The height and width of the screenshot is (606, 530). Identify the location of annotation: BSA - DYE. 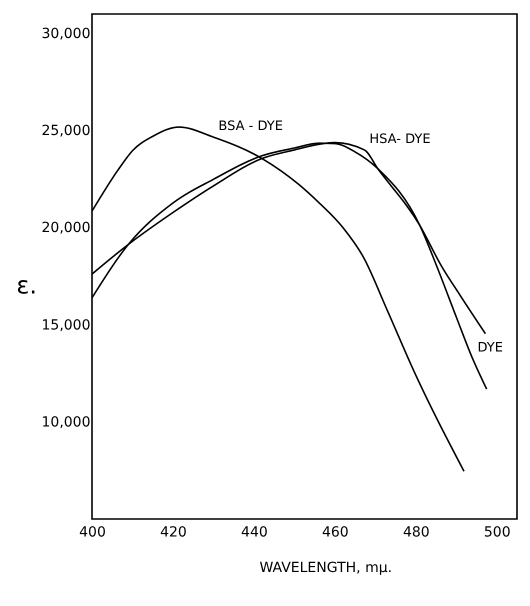
(250, 126).